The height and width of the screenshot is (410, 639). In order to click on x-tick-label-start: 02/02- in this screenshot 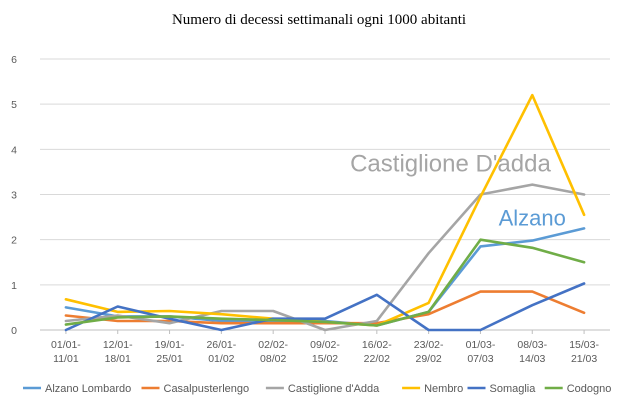, I will do `click(273, 345)`.